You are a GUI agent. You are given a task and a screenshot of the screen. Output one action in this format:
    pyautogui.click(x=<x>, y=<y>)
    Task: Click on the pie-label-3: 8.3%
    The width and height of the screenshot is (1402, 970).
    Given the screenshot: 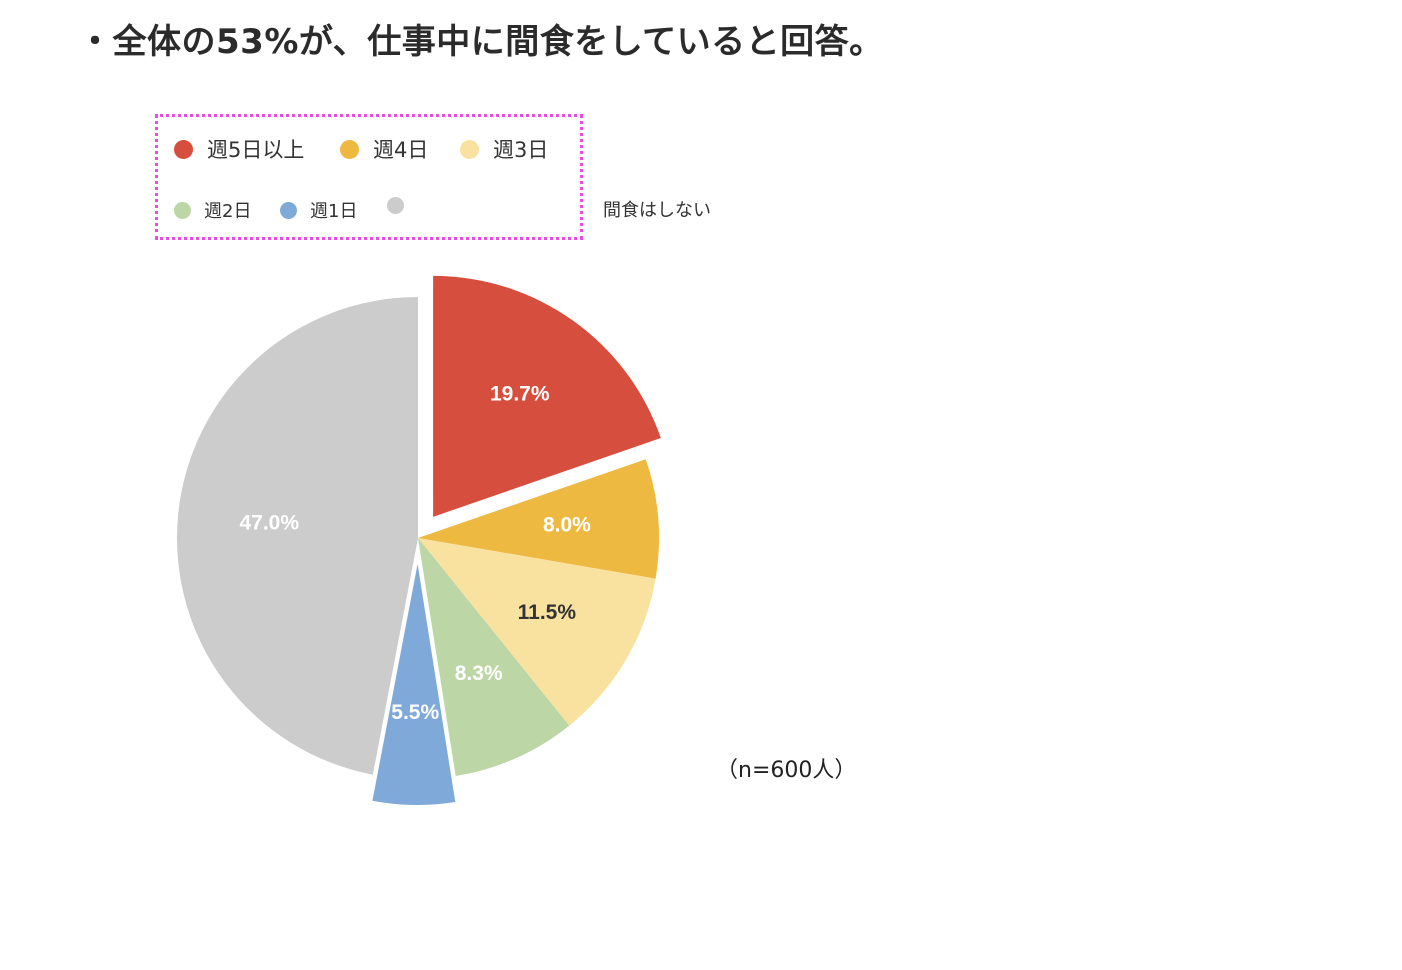 What is the action you would take?
    pyautogui.click(x=479, y=673)
    